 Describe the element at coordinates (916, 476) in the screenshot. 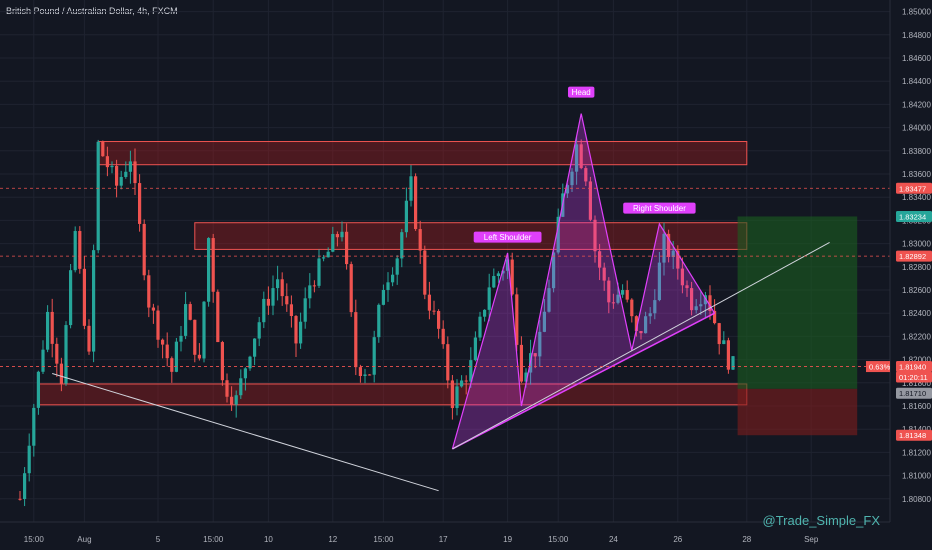

I see `price-tick-label: 1.81000` at that location.